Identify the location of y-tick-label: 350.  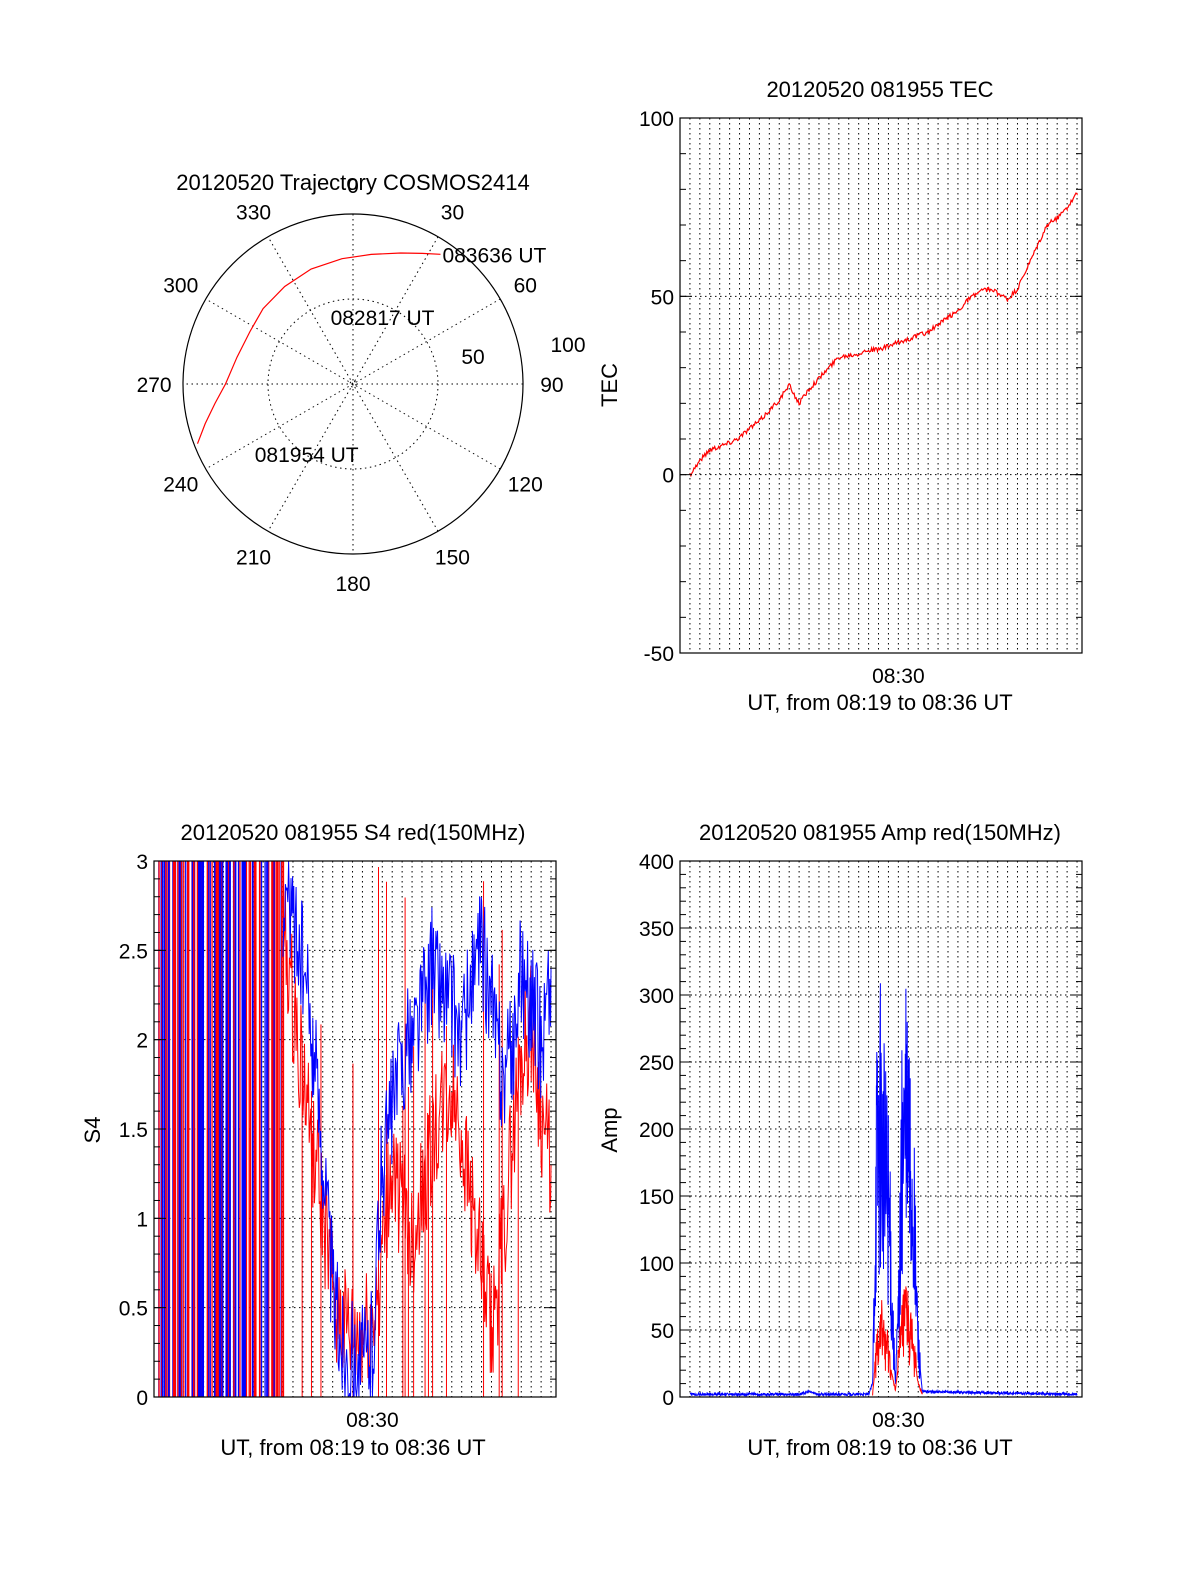
(656, 929).